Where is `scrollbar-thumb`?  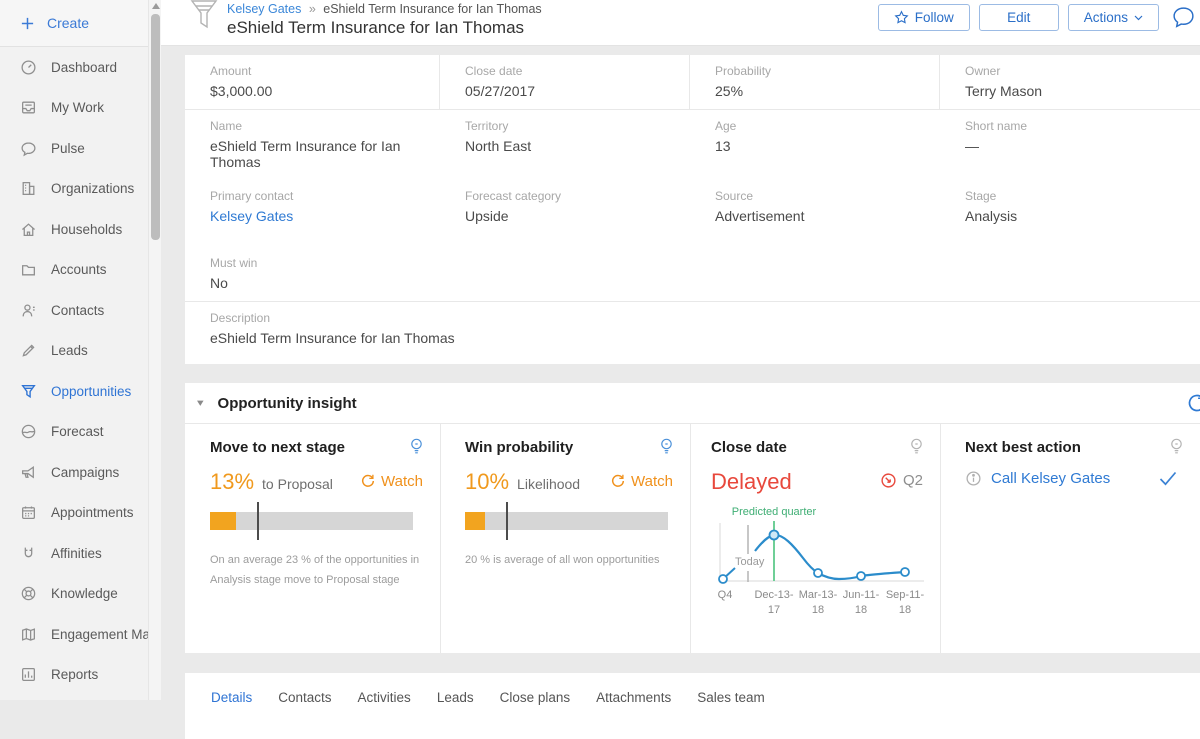 scrollbar-thumb is located at coordinates (155, 127).